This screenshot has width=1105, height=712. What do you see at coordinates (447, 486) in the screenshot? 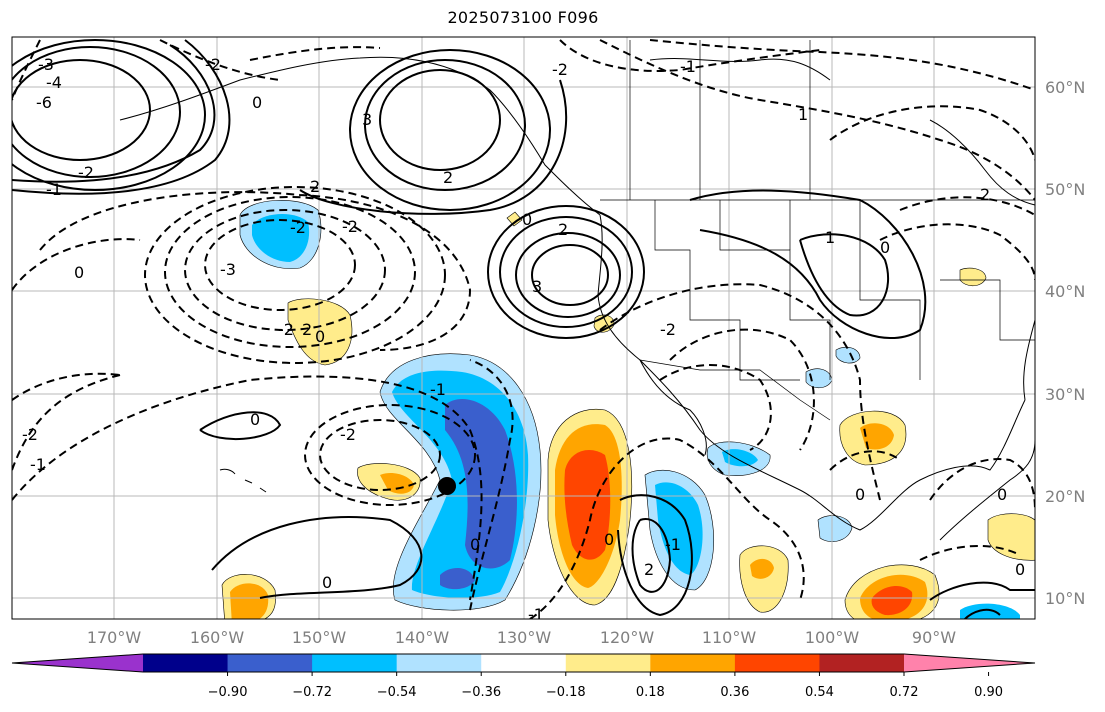
I see `storm-center-dot` at bounding box center [447, 486].